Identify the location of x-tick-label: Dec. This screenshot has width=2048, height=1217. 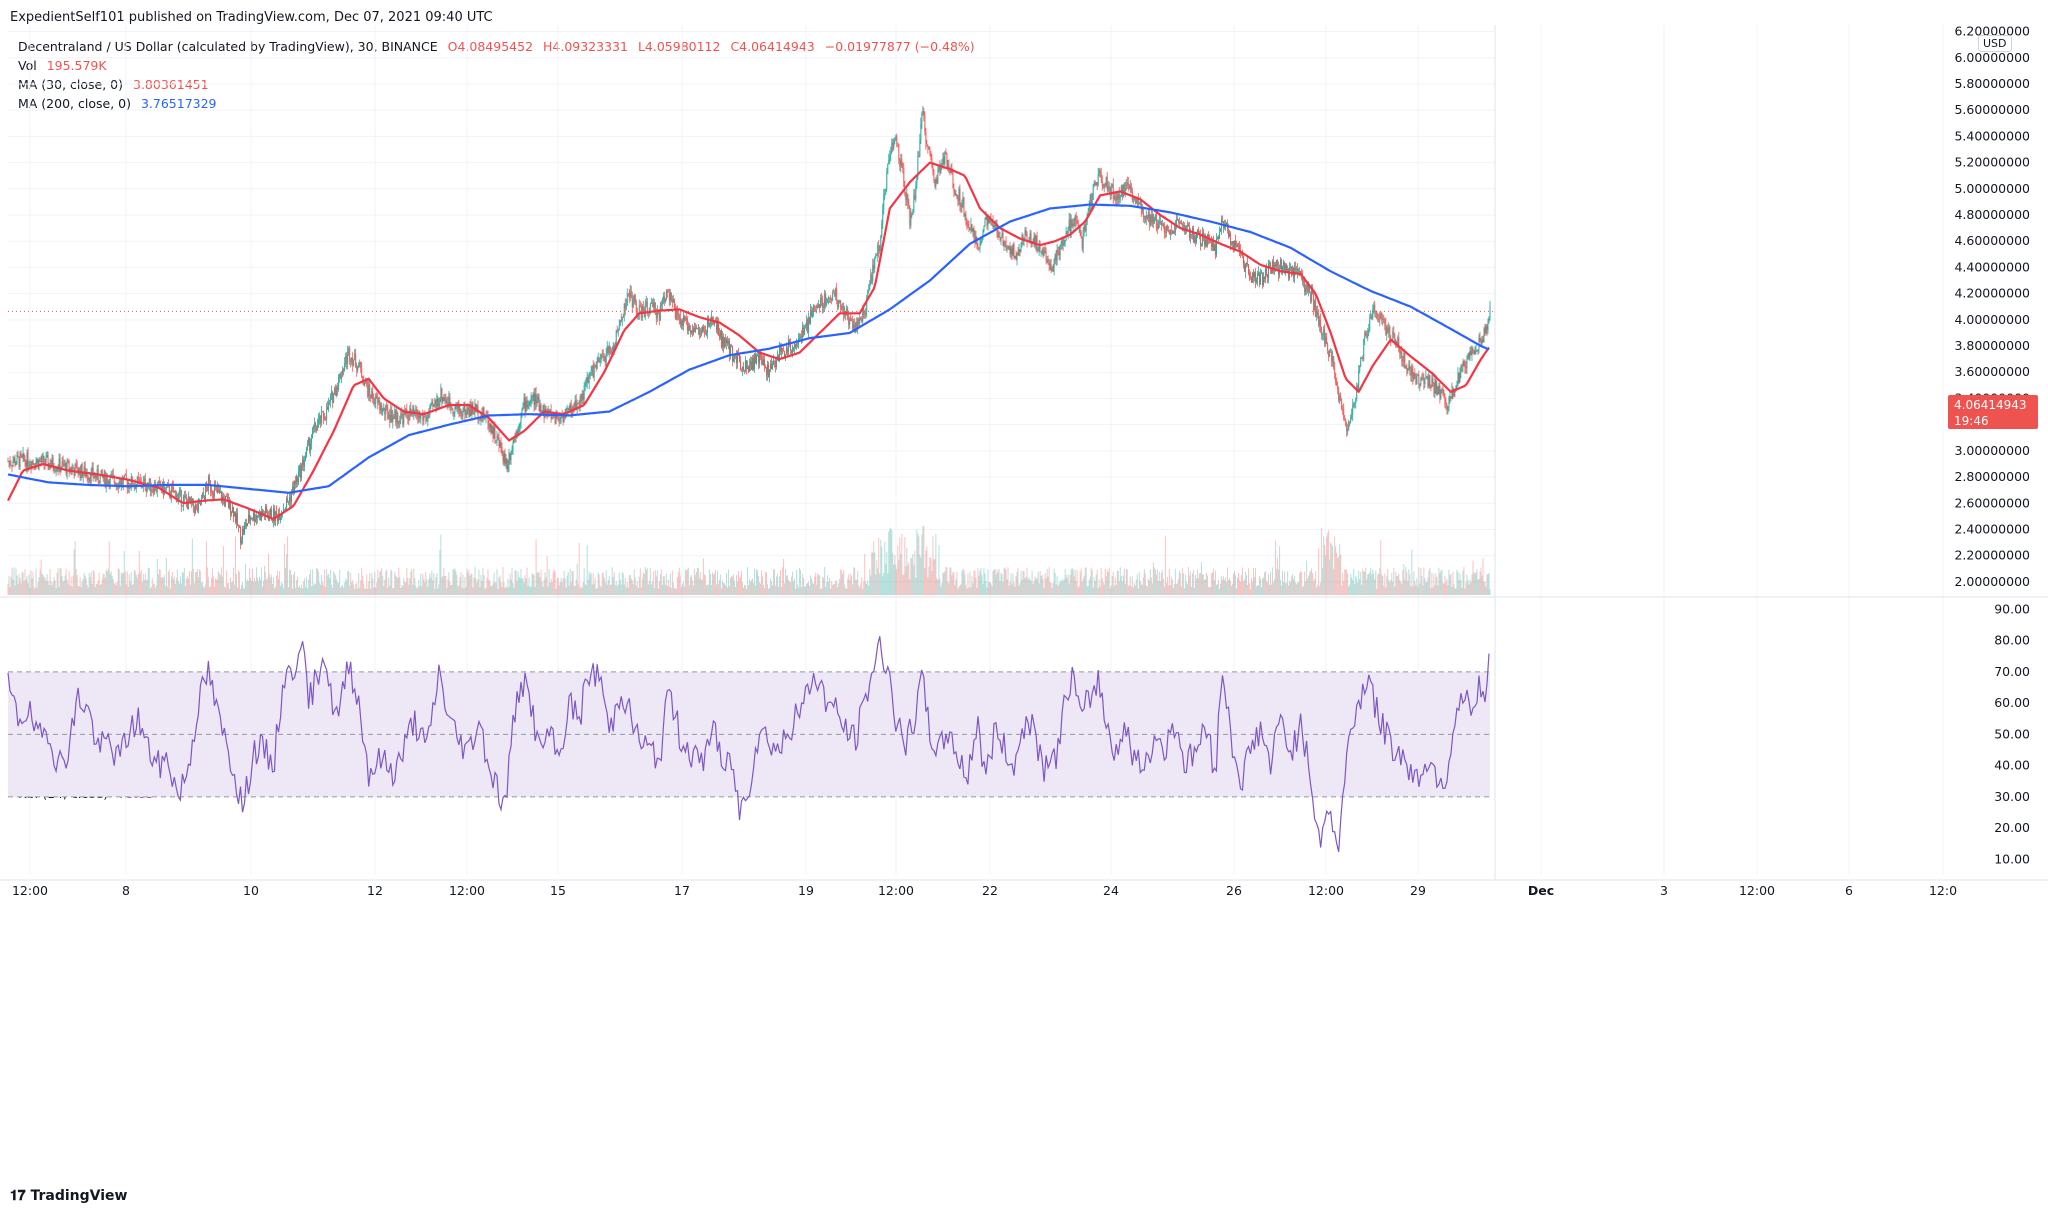
(1541, 890).